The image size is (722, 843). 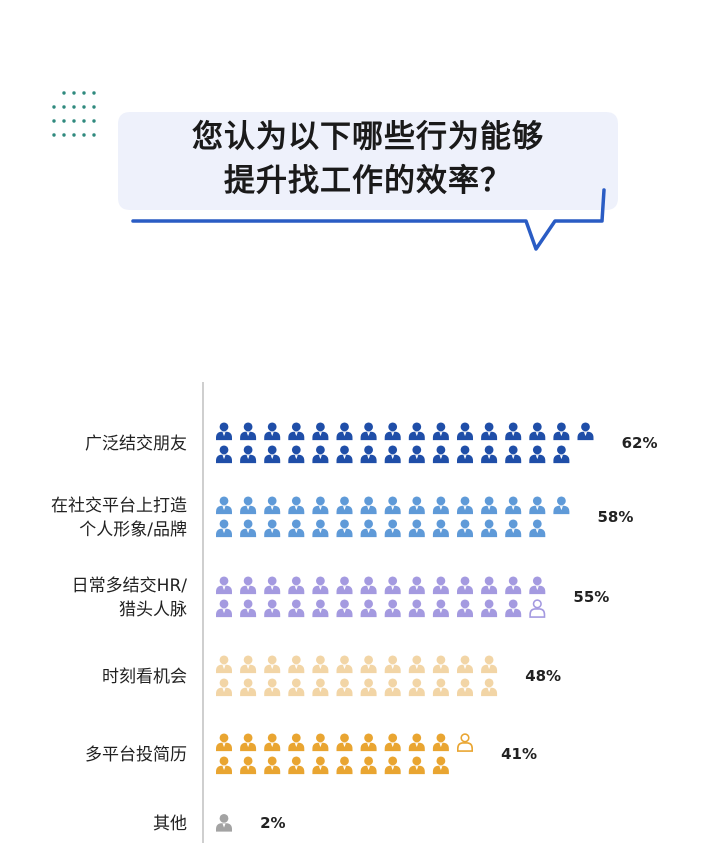 What do you see at coordinates (331, 676) in the screenshot?
I see `category-row: 时刻看机会 48%` at bounding box center [331, 676].